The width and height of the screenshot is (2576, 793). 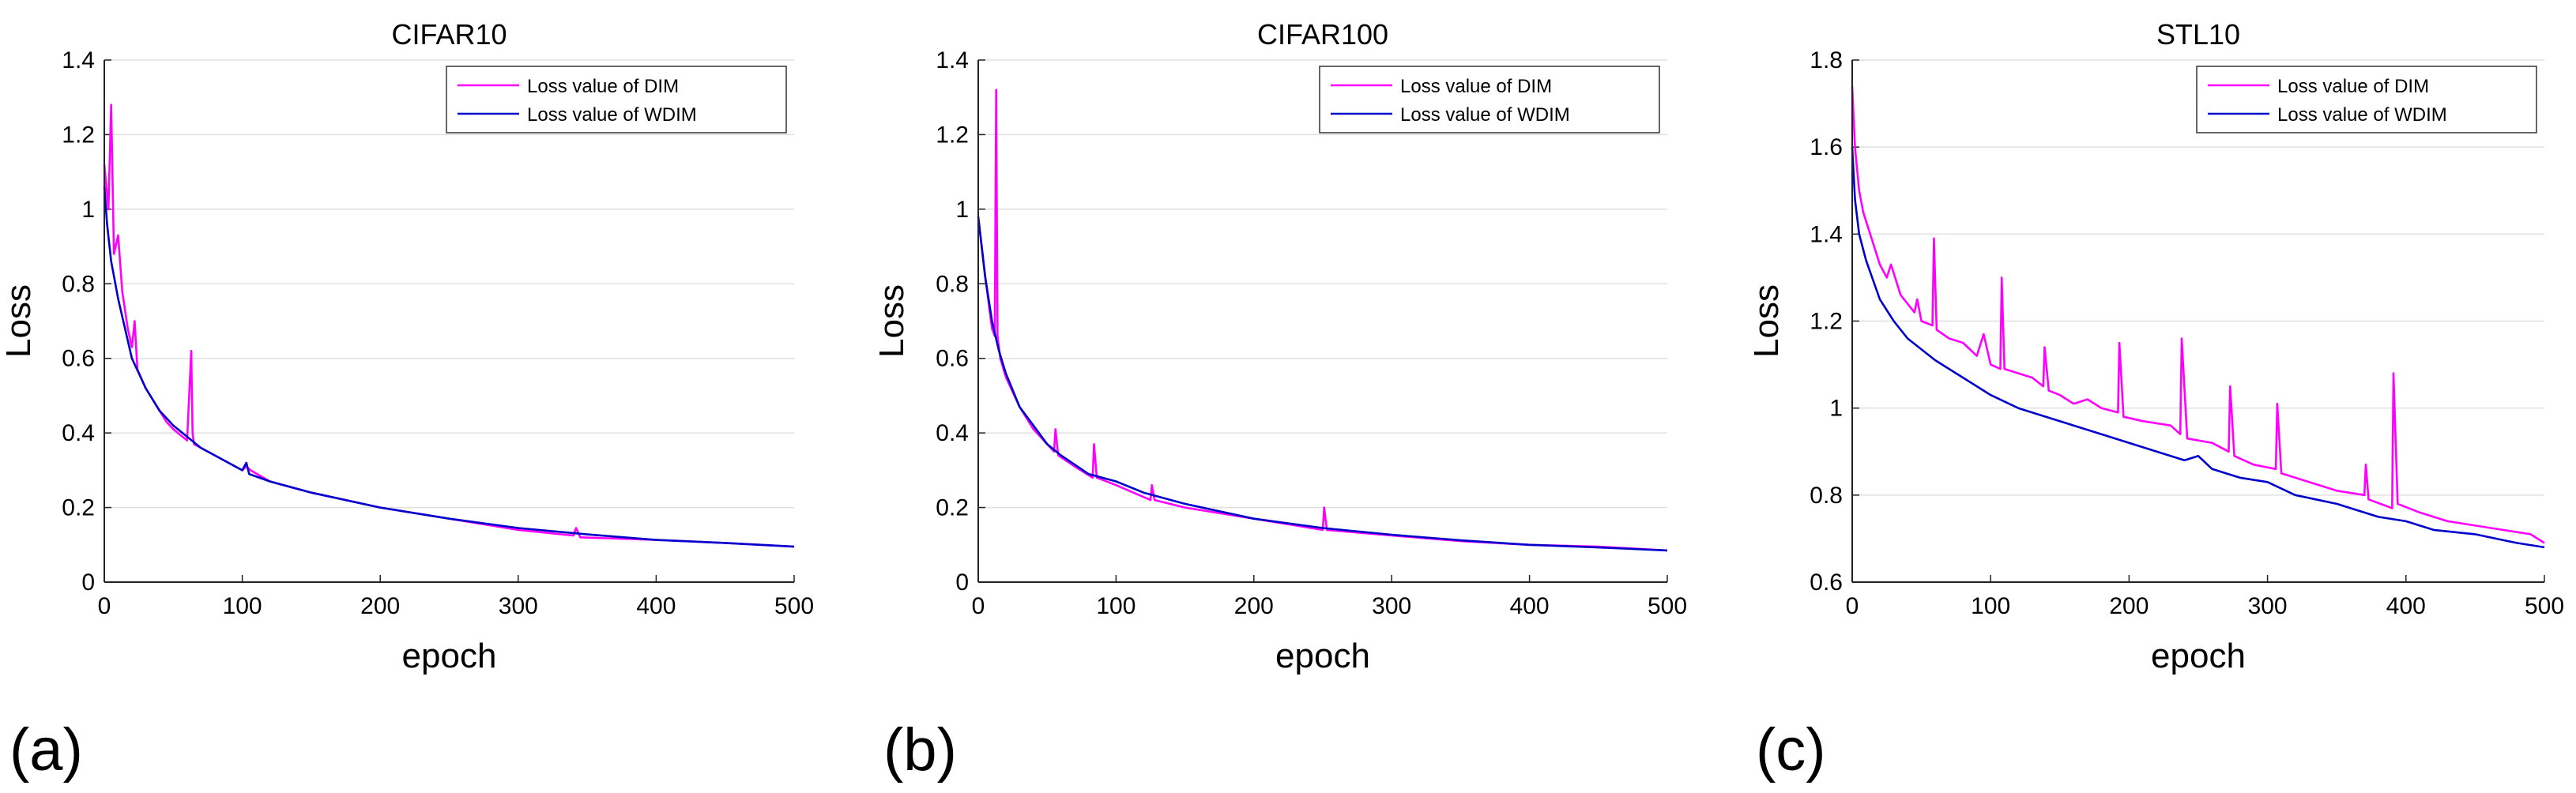 I want to click on chart-title: CIFAR10, so click(x=449, y=34).